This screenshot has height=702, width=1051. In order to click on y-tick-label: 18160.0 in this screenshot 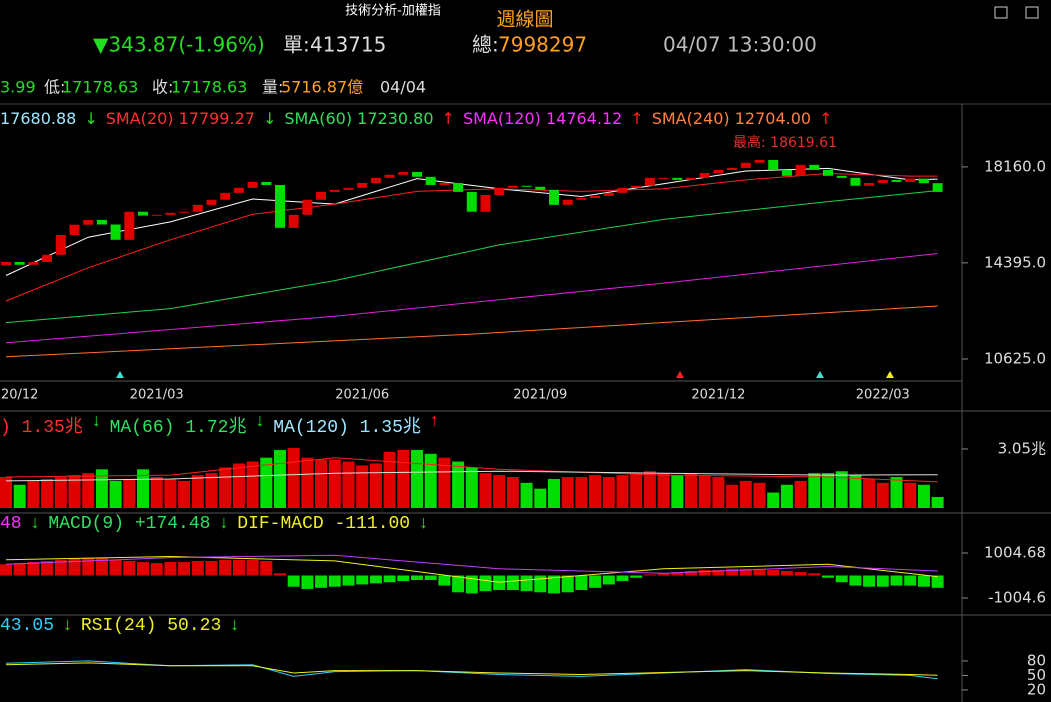, I will do `click(1015, 166)`.